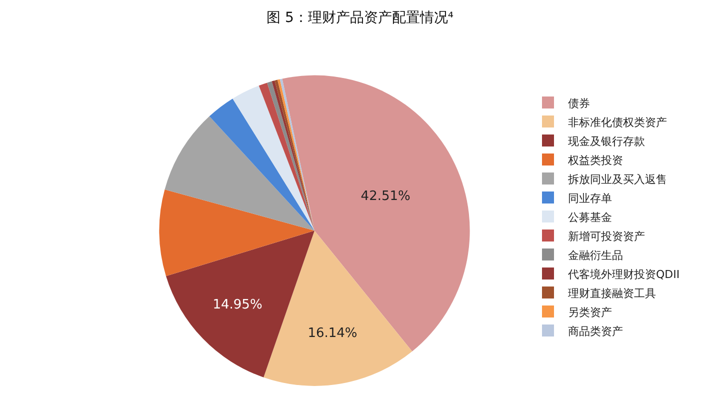 Image resolution: width=720 pixels, height=403 pixels. What do you see at coordinates (237, 304) in the screenshot?
I see `data-label: 14.95%` at bounding box center [237, 304].